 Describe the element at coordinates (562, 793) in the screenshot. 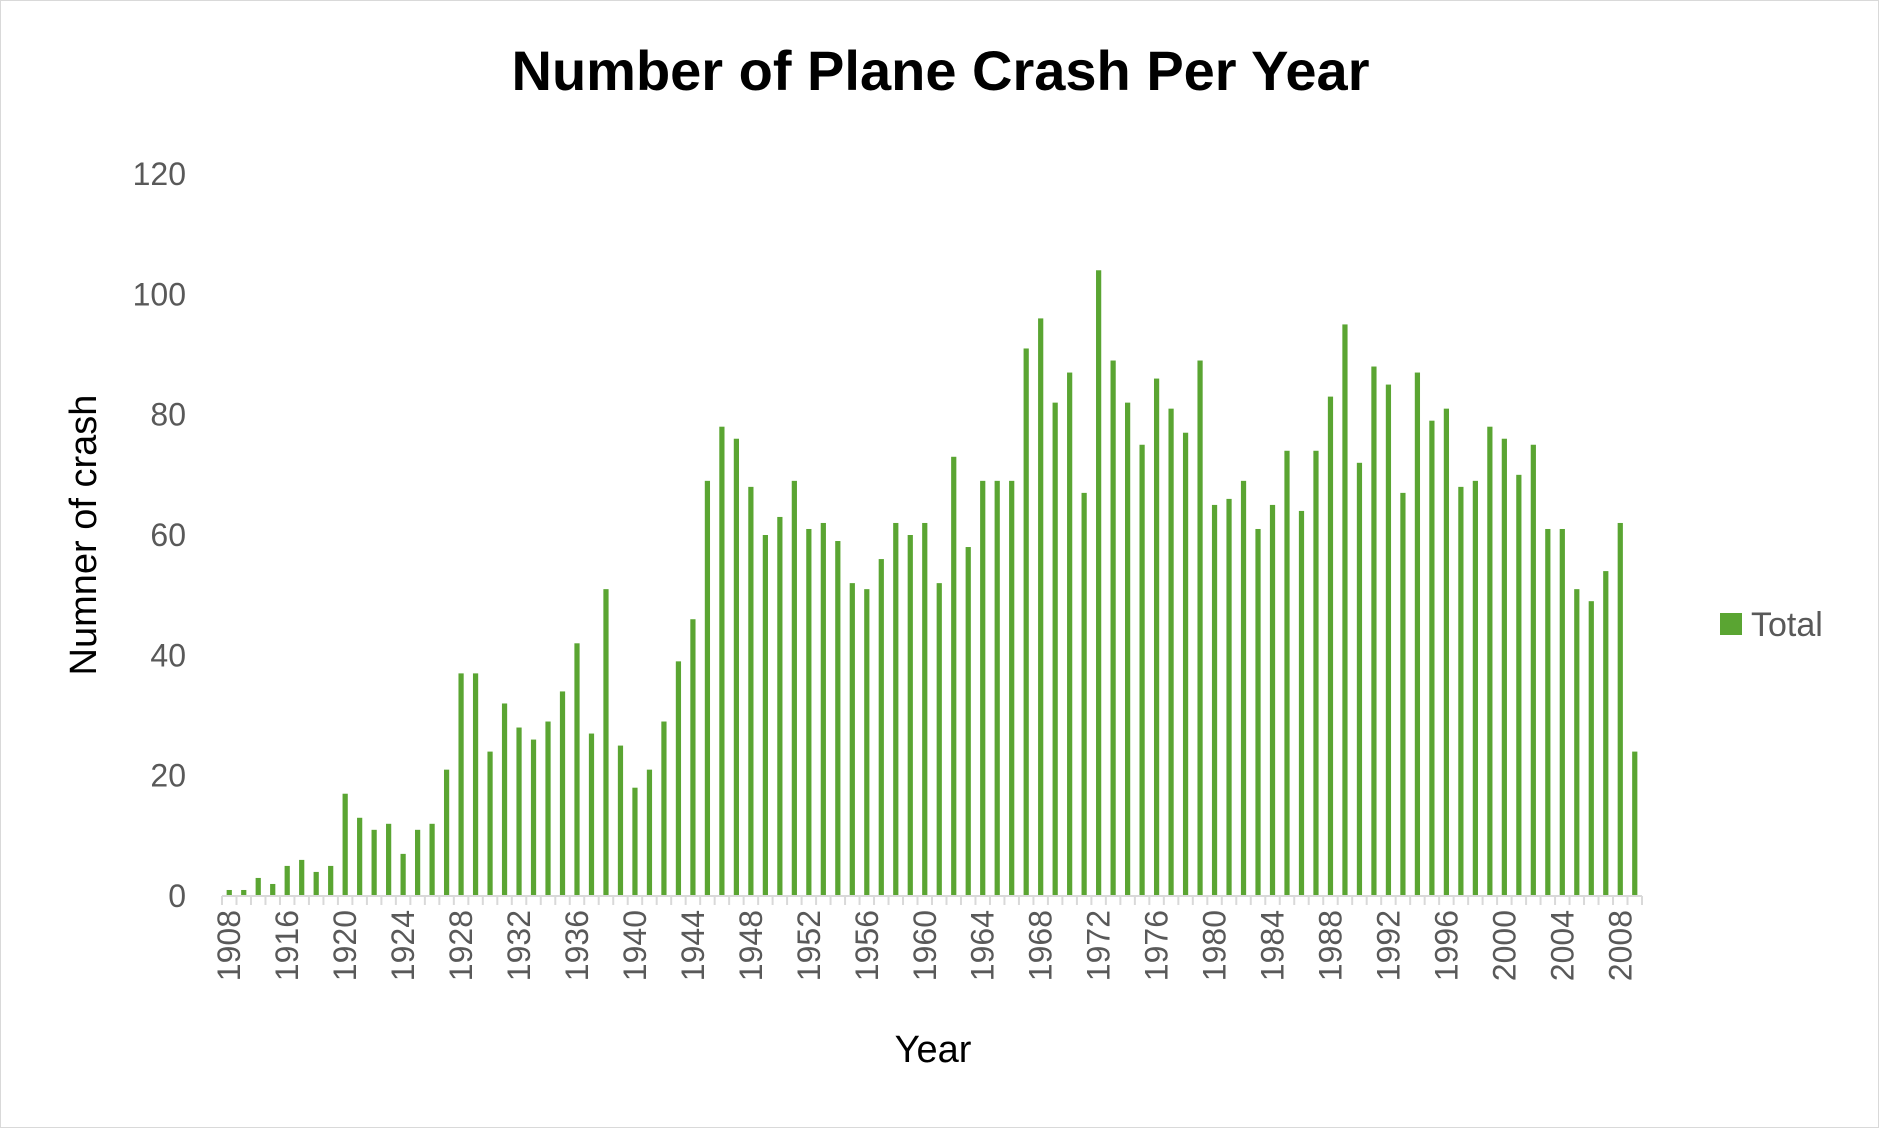

I see `bar-1935` at that location.